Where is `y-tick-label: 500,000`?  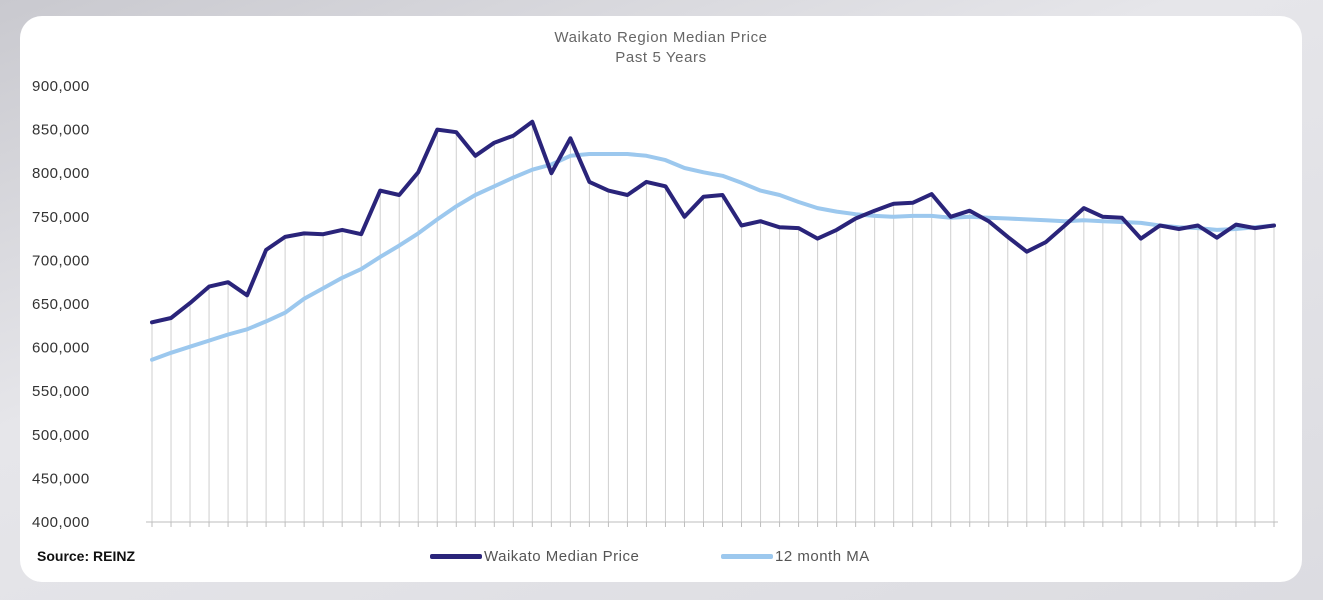 y-tick-label: 500,000 is located at coordinates (61, 435).